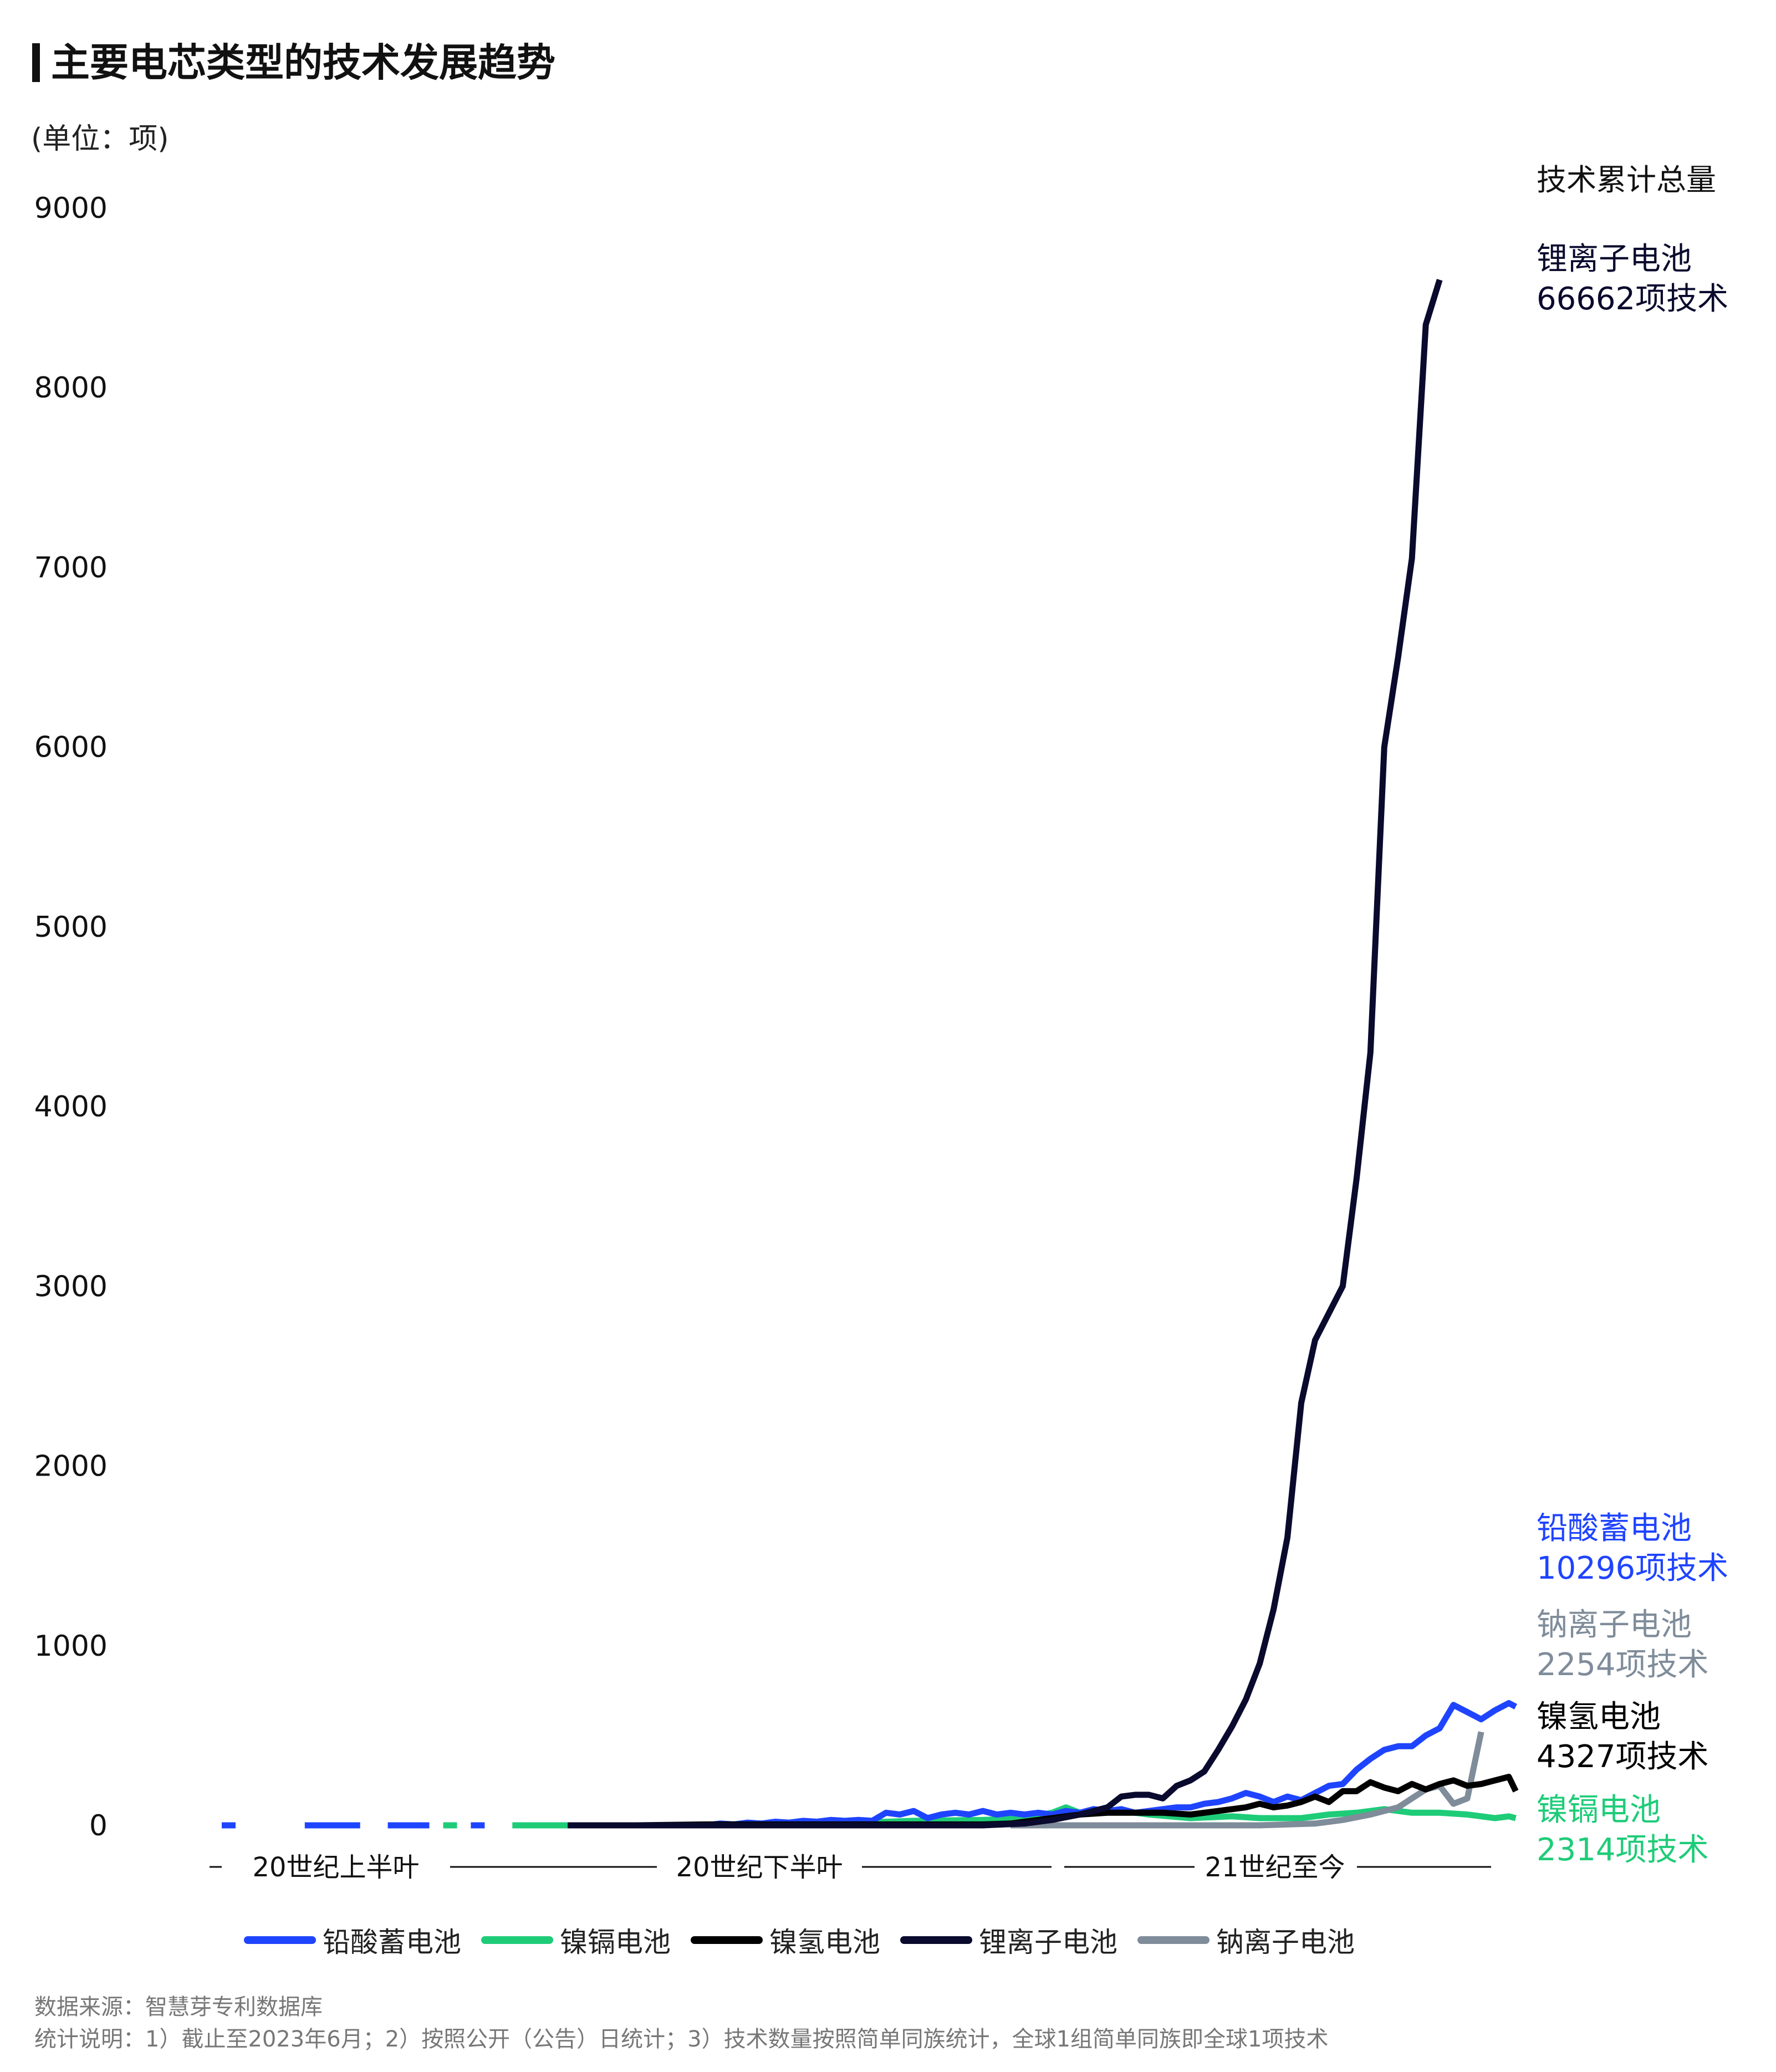  Describe the element at coordinates (98, 1826) in the screenshot. I see `y-tick-label: 0` at that location.